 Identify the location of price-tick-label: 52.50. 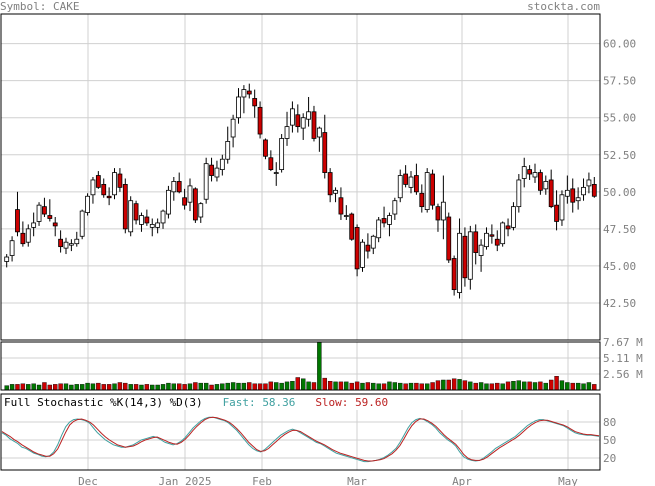
(619, 155).